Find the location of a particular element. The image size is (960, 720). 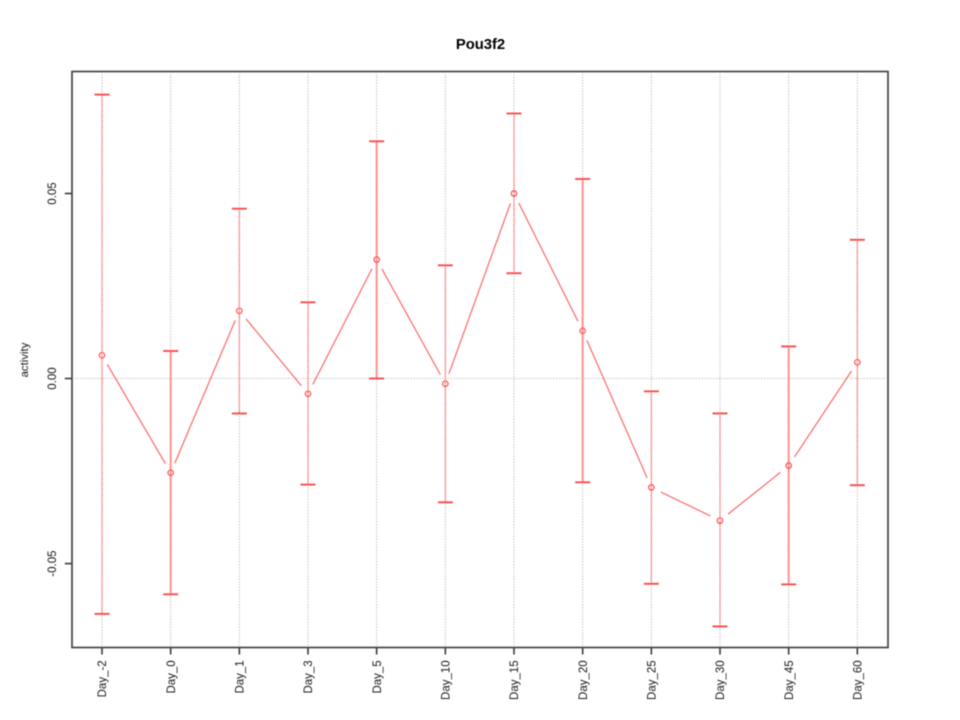

svg-text: Pou3f2 is located at coordinates (480, 45).